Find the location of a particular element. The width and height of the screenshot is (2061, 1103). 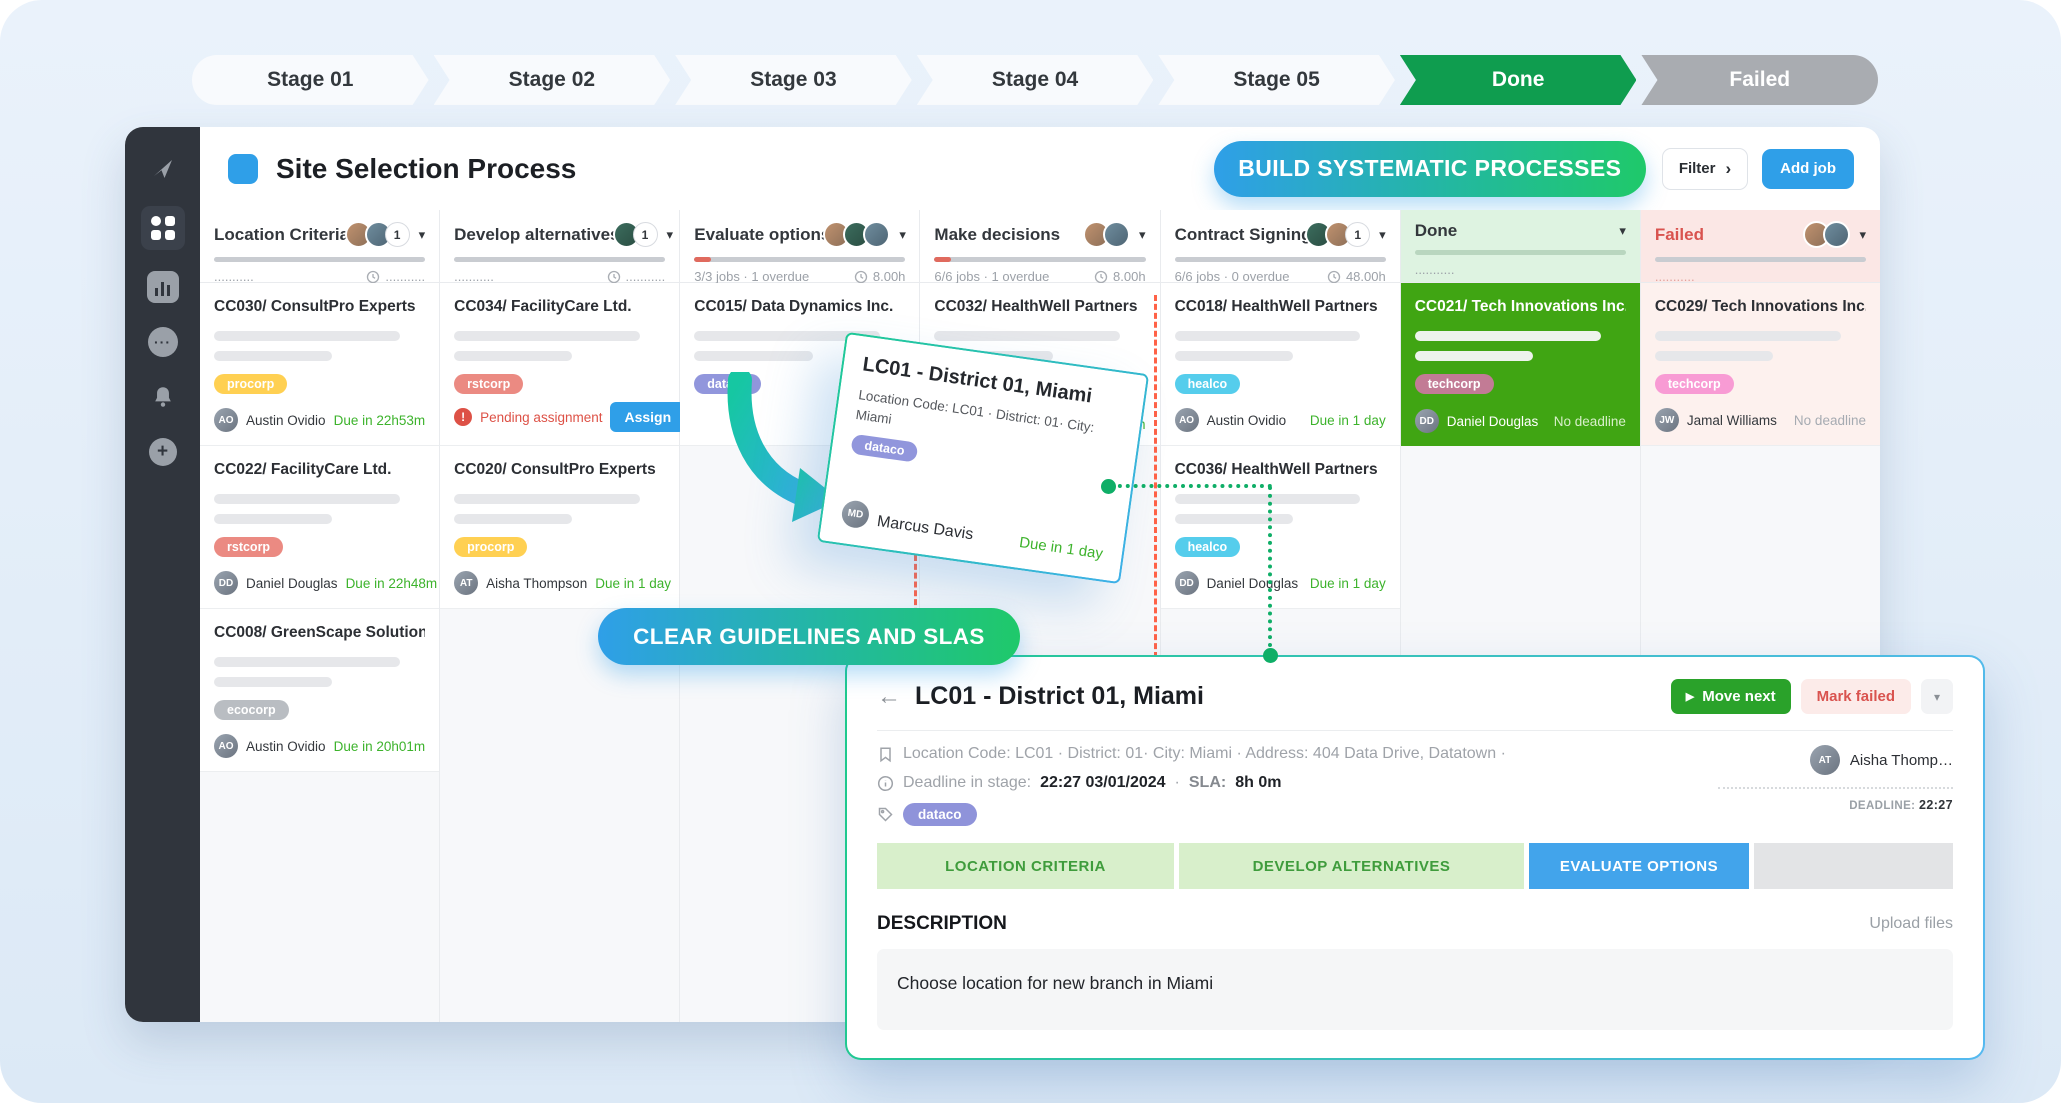

stage-04: Stage 04 is located at coordinates (1035, 80).